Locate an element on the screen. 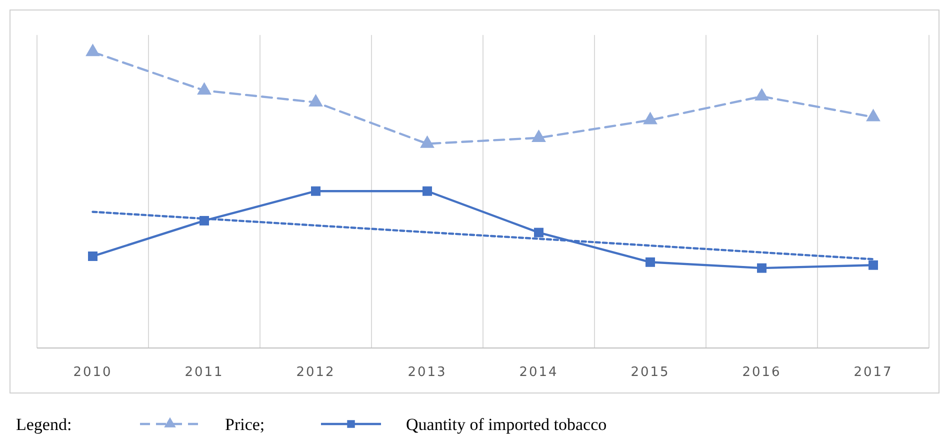 Image resolution: width=949 pixels, height=434 pixels. x-tick-label: 2012 is located at coordinates (316, 372).